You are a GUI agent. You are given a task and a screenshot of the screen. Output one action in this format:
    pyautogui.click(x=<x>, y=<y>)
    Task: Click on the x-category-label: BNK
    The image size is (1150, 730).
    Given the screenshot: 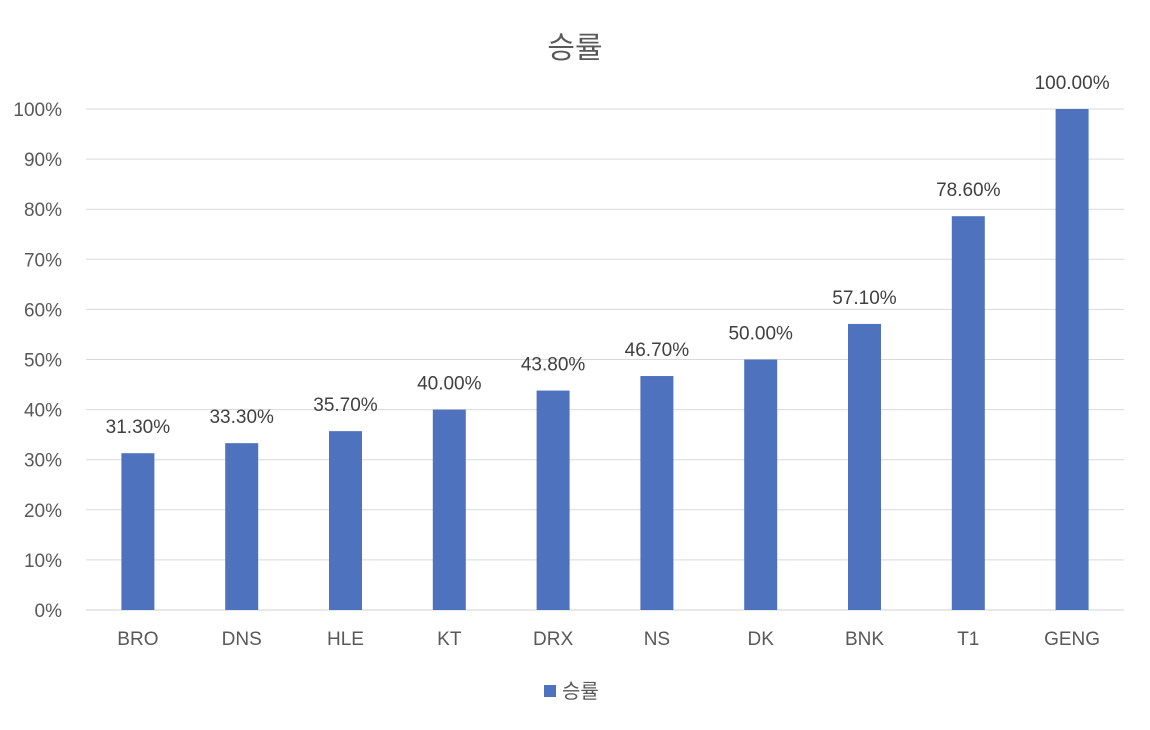 What is the action you would take?
    pyautogui.click(x=864, y=639)
    